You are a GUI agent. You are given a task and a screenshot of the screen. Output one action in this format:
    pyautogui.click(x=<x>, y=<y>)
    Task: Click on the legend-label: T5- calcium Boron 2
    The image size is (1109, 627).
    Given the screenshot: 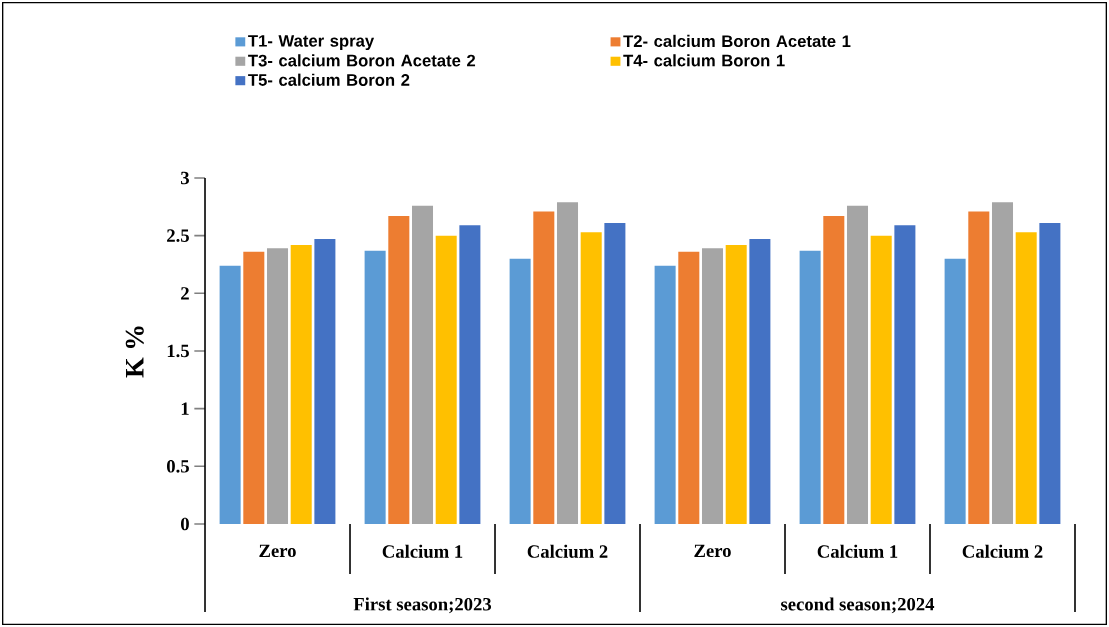 What is the action you would take?
    pyautogui.click(x=329, y=79)
    